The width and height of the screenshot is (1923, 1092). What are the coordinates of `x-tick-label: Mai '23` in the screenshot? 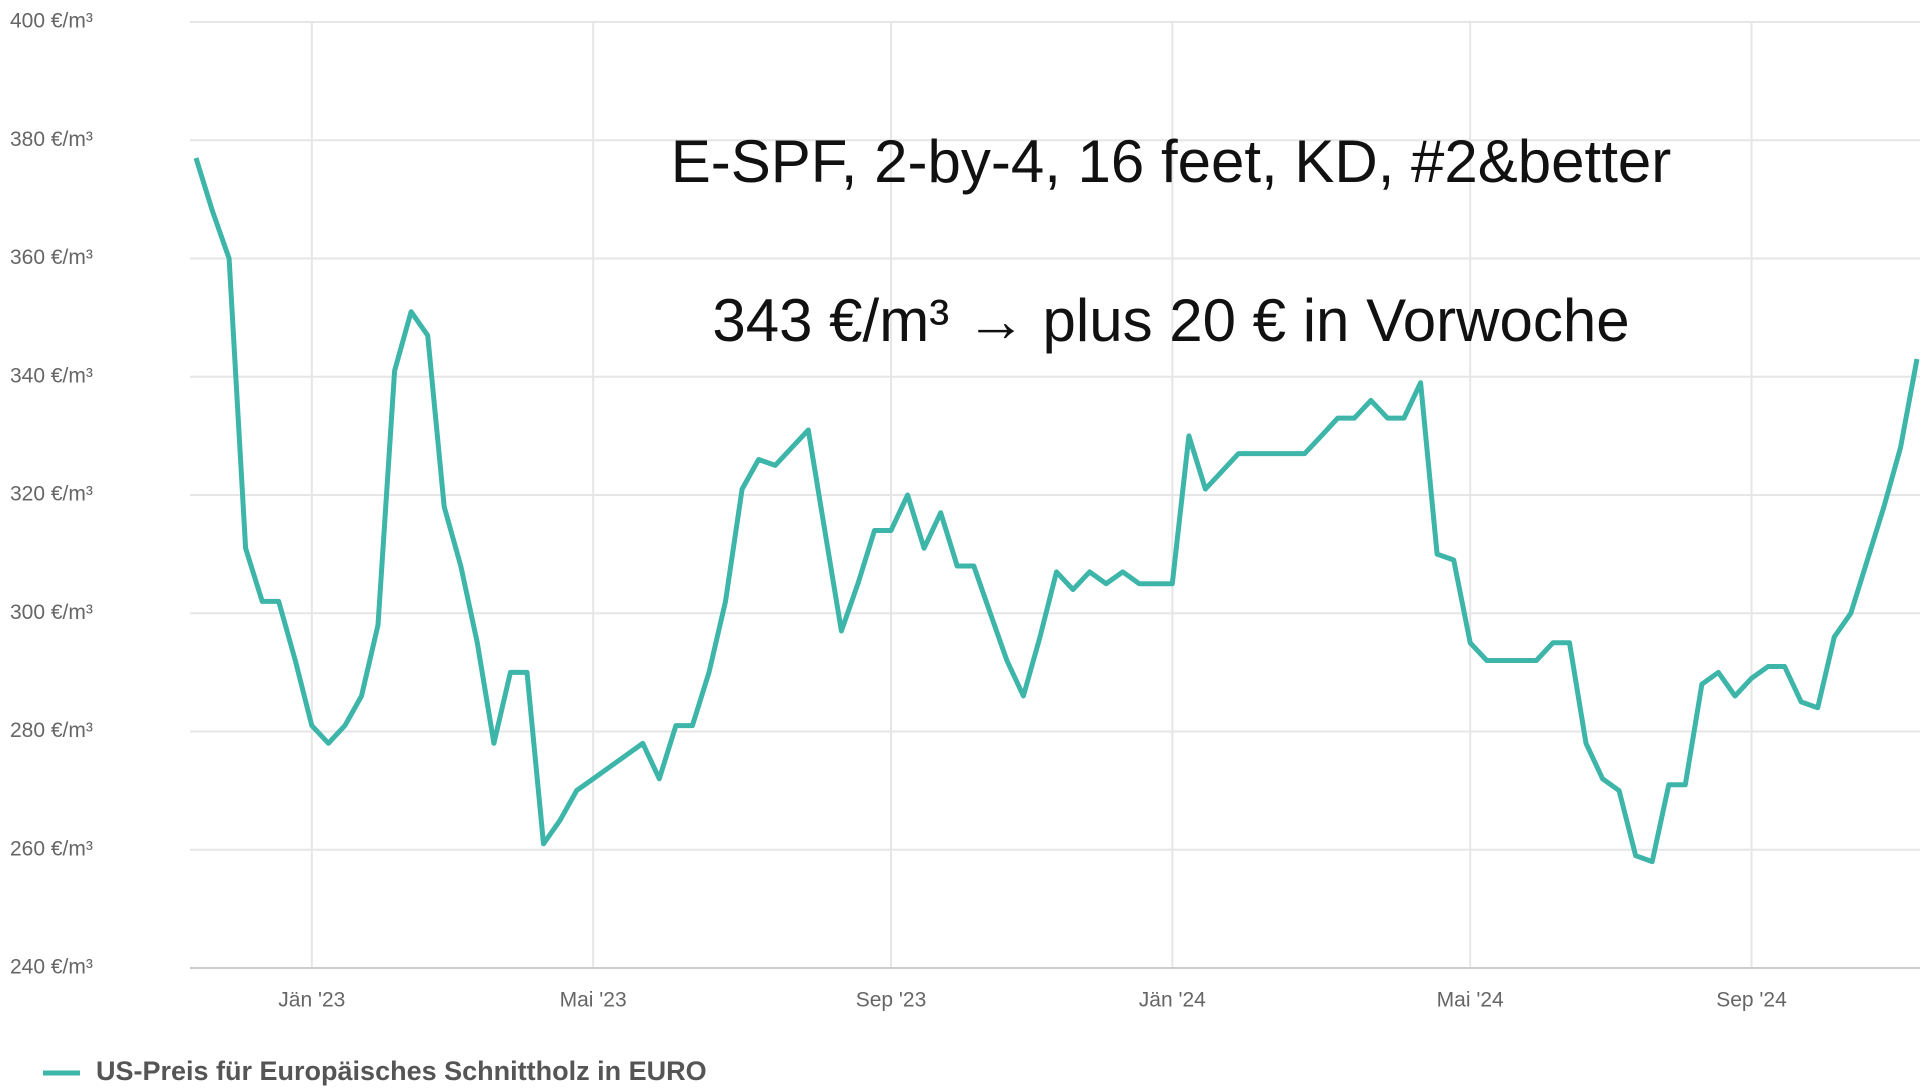 It's located at (593, 1000).